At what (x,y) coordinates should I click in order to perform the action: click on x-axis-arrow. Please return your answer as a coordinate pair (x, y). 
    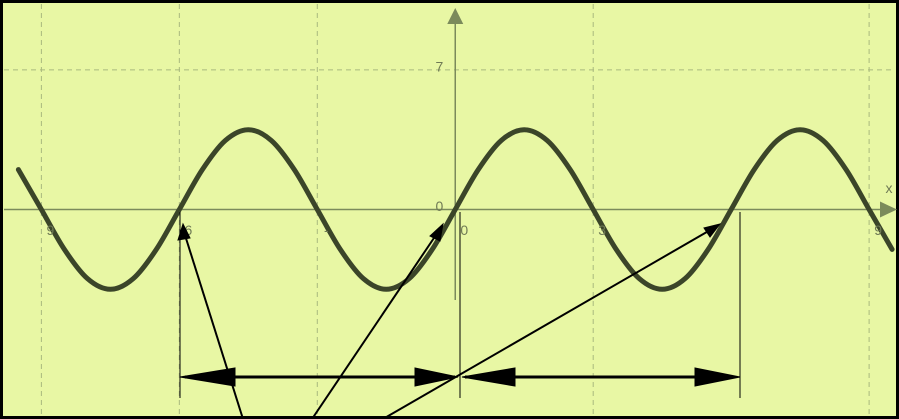
    Looking at the image, I should click on (888, 209).